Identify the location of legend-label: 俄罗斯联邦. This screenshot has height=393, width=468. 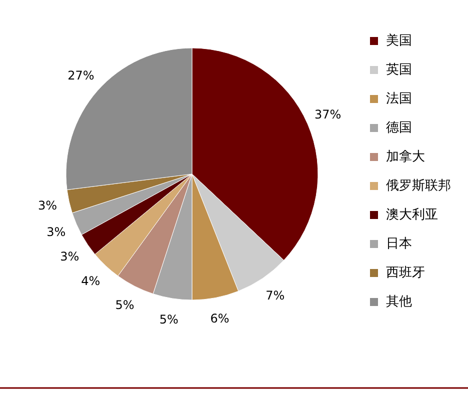
(418, 186).